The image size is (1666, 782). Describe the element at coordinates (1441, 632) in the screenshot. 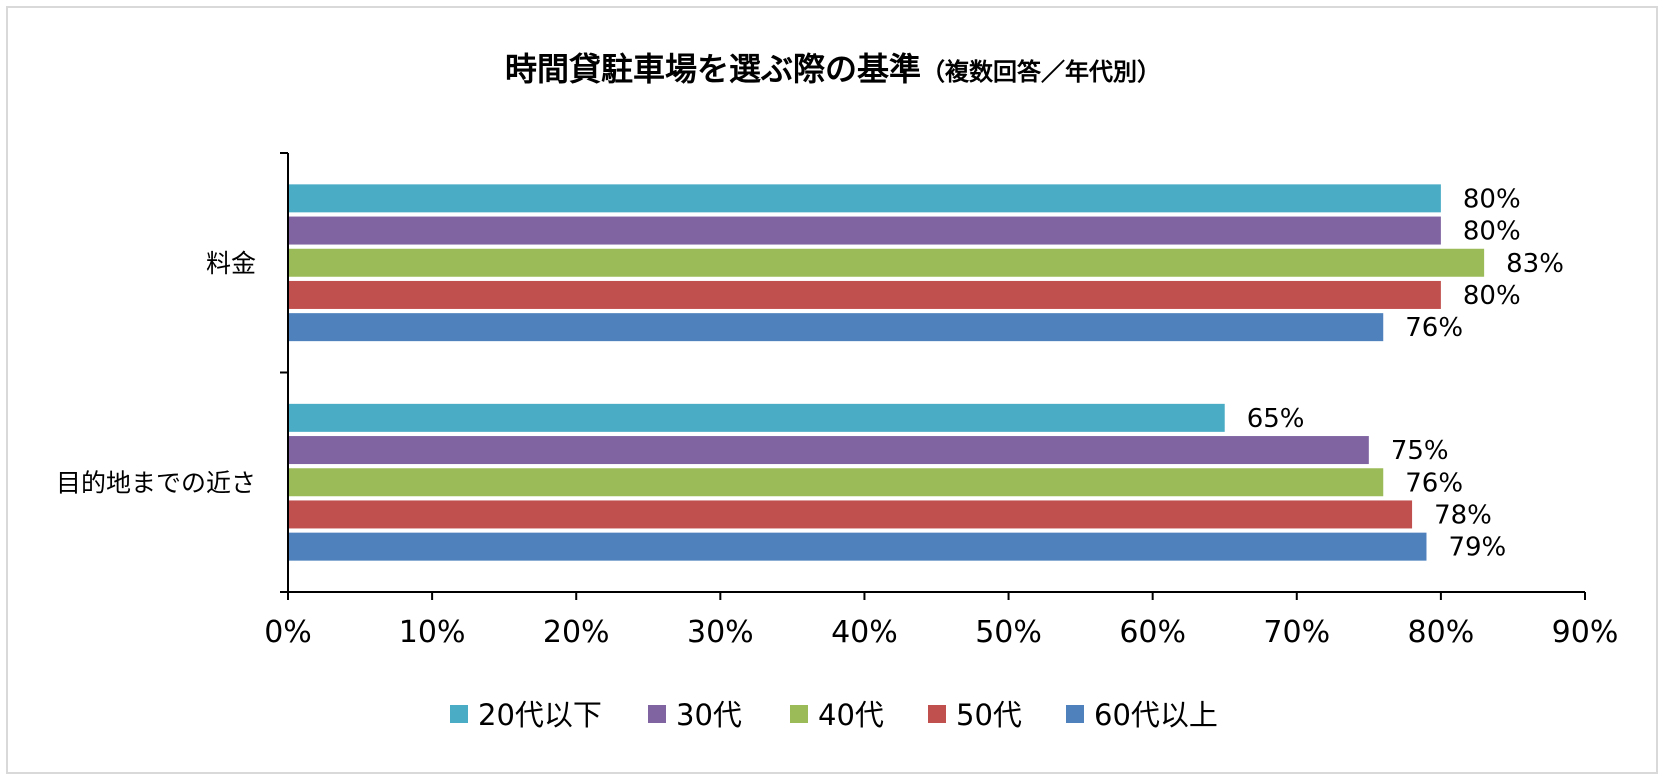

I see `x-tick-label: 80%` at that location.